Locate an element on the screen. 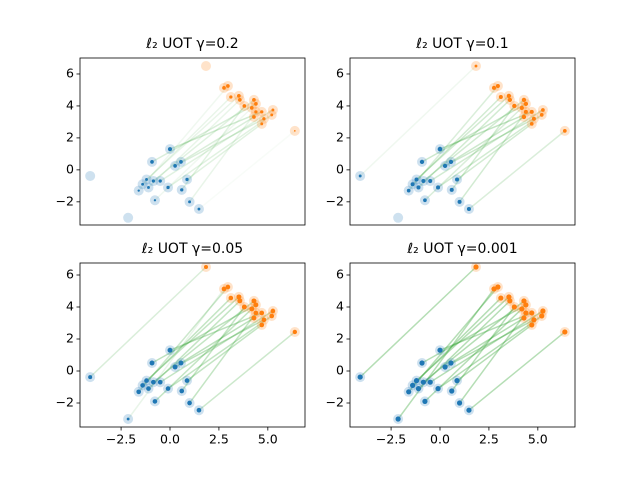  subplot-title: ℓ₂ UOT γ=0.2 is located at coordinates (191, 44).